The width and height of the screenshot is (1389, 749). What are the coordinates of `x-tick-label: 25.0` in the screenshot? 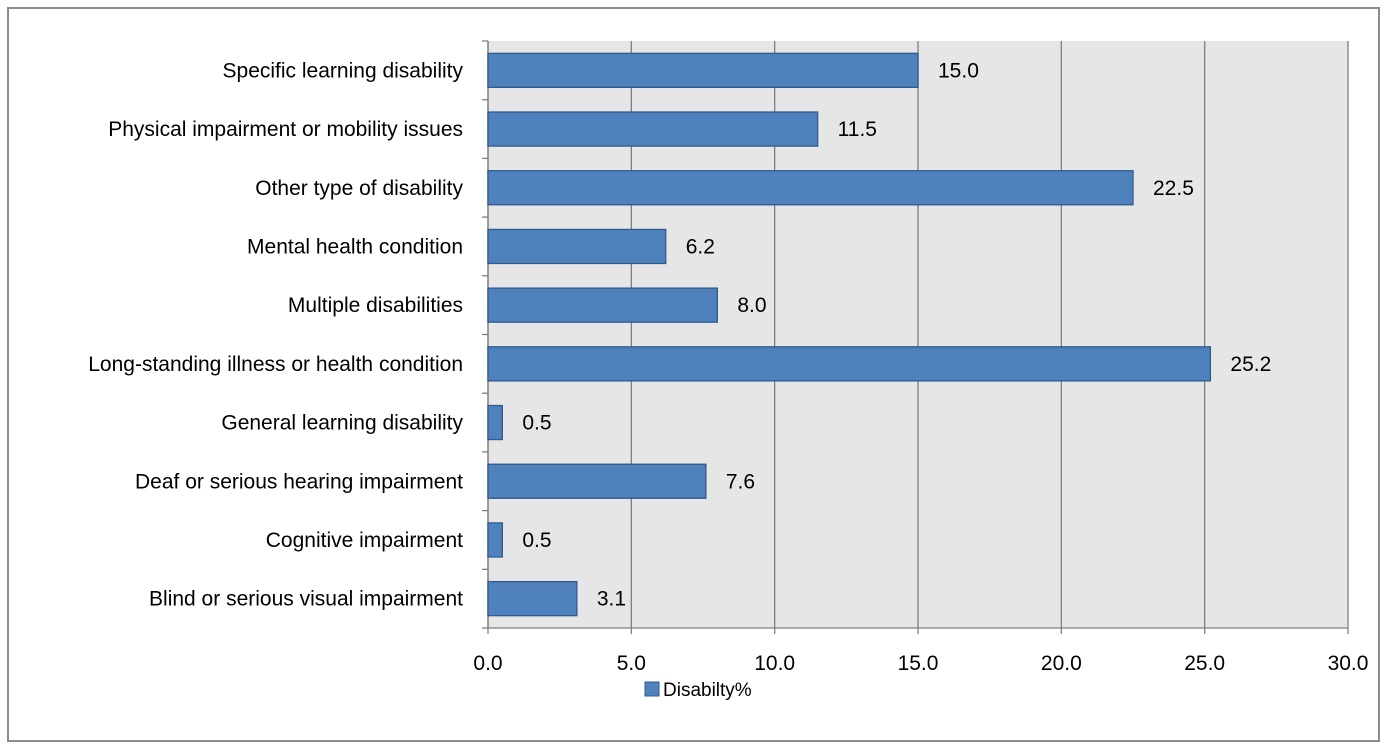 It's located at (1204, 663).